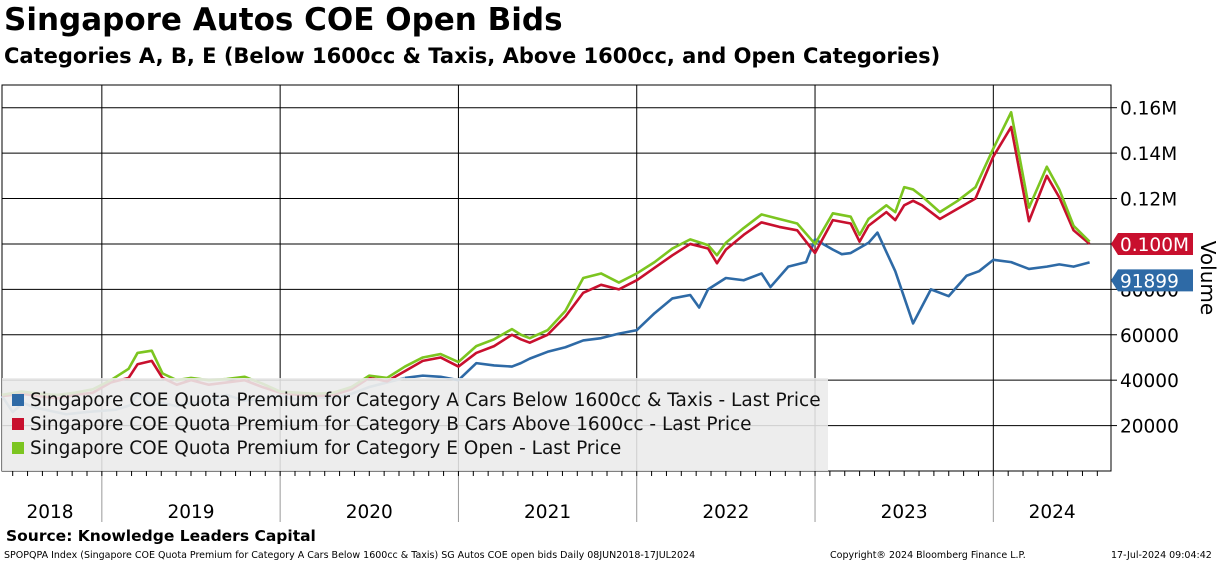 This screenshot has height=565, width=1224. Describe the element at coordinates (1149, 427) in the screenshot. I see `y-tick-label: 20000` at that location.